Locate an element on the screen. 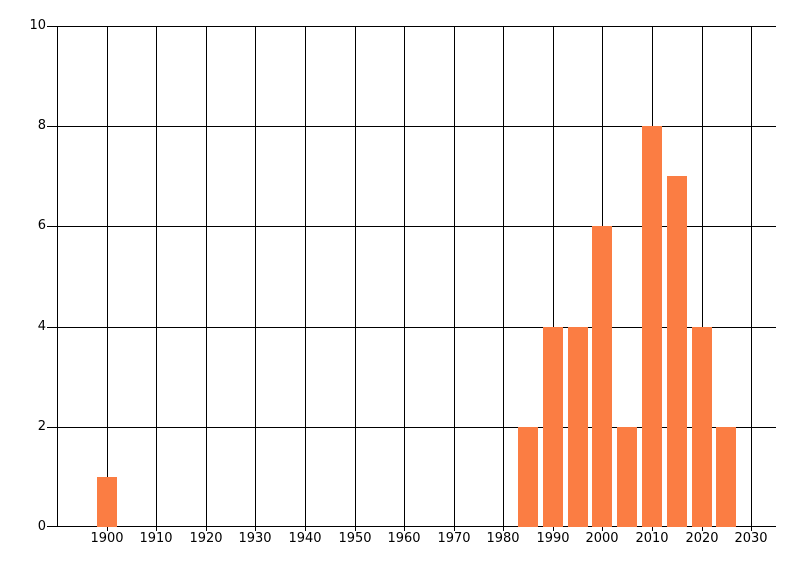  x-tick-label: 1910 is located at coordinates (156, 538).